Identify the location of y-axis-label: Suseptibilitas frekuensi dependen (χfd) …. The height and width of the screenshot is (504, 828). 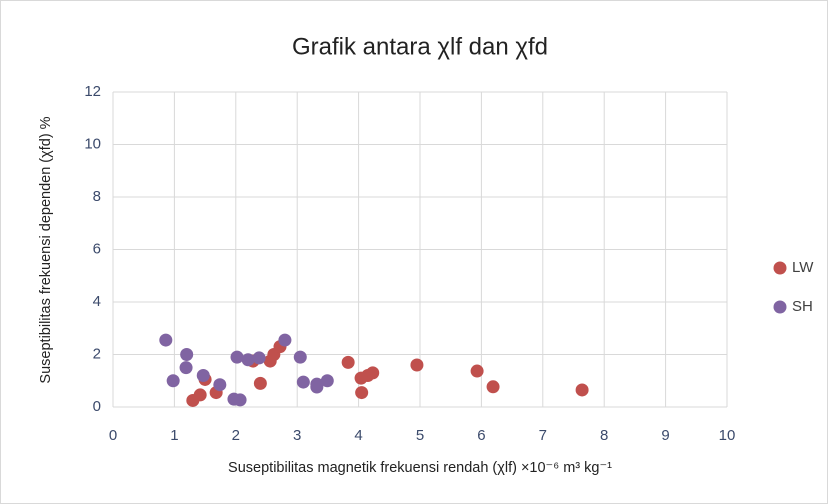
(46, 249).